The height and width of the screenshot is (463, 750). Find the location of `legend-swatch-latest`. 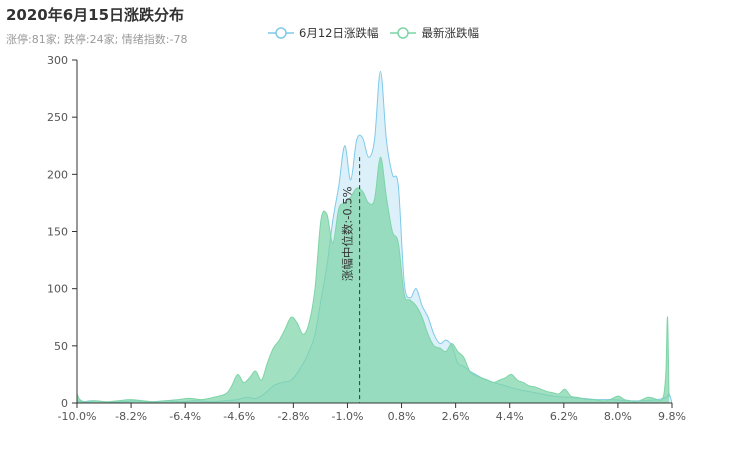

legend-swatch-latest is located at coordinates (403, 33).